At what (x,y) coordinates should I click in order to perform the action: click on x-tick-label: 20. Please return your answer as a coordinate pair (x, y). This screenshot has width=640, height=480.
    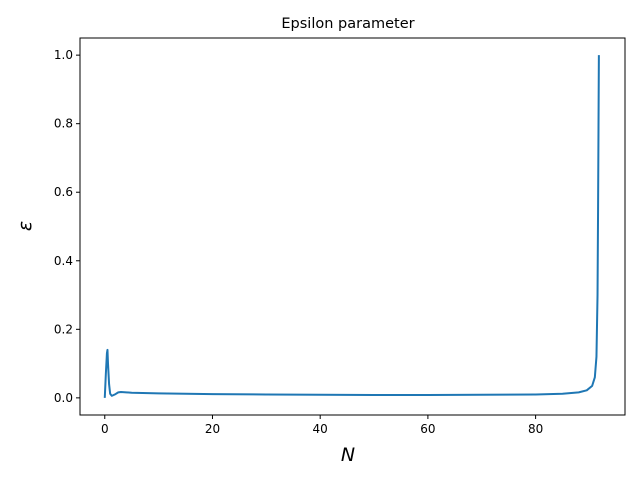
    Looking at the image, I should click on (212, 429).